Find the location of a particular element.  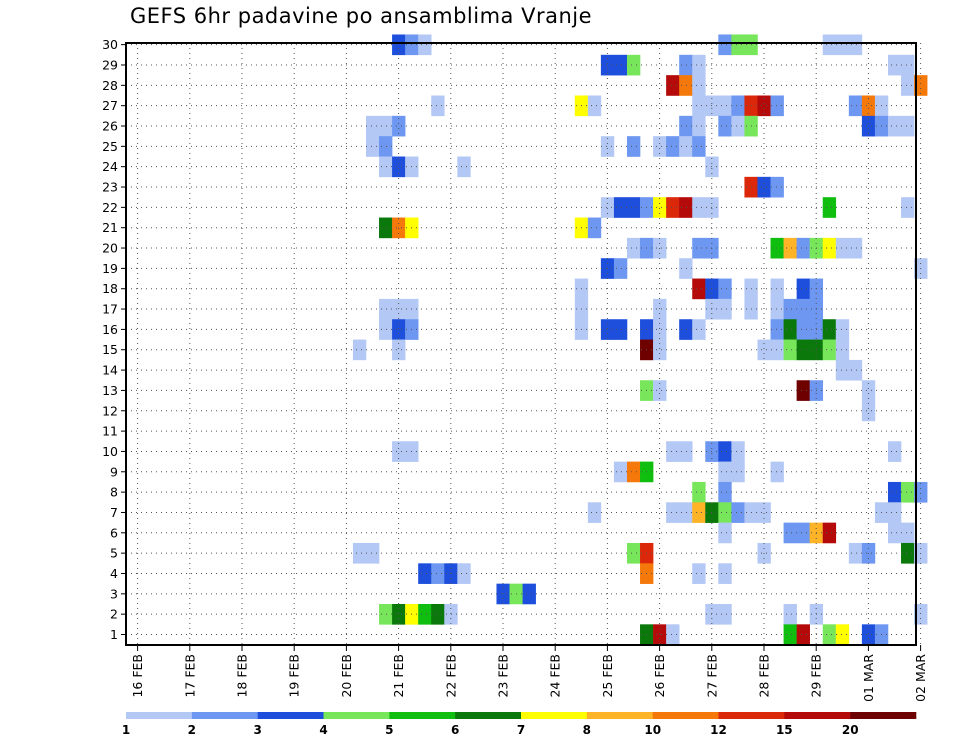

legend-label: 7 is located at coordinates (521, 730).